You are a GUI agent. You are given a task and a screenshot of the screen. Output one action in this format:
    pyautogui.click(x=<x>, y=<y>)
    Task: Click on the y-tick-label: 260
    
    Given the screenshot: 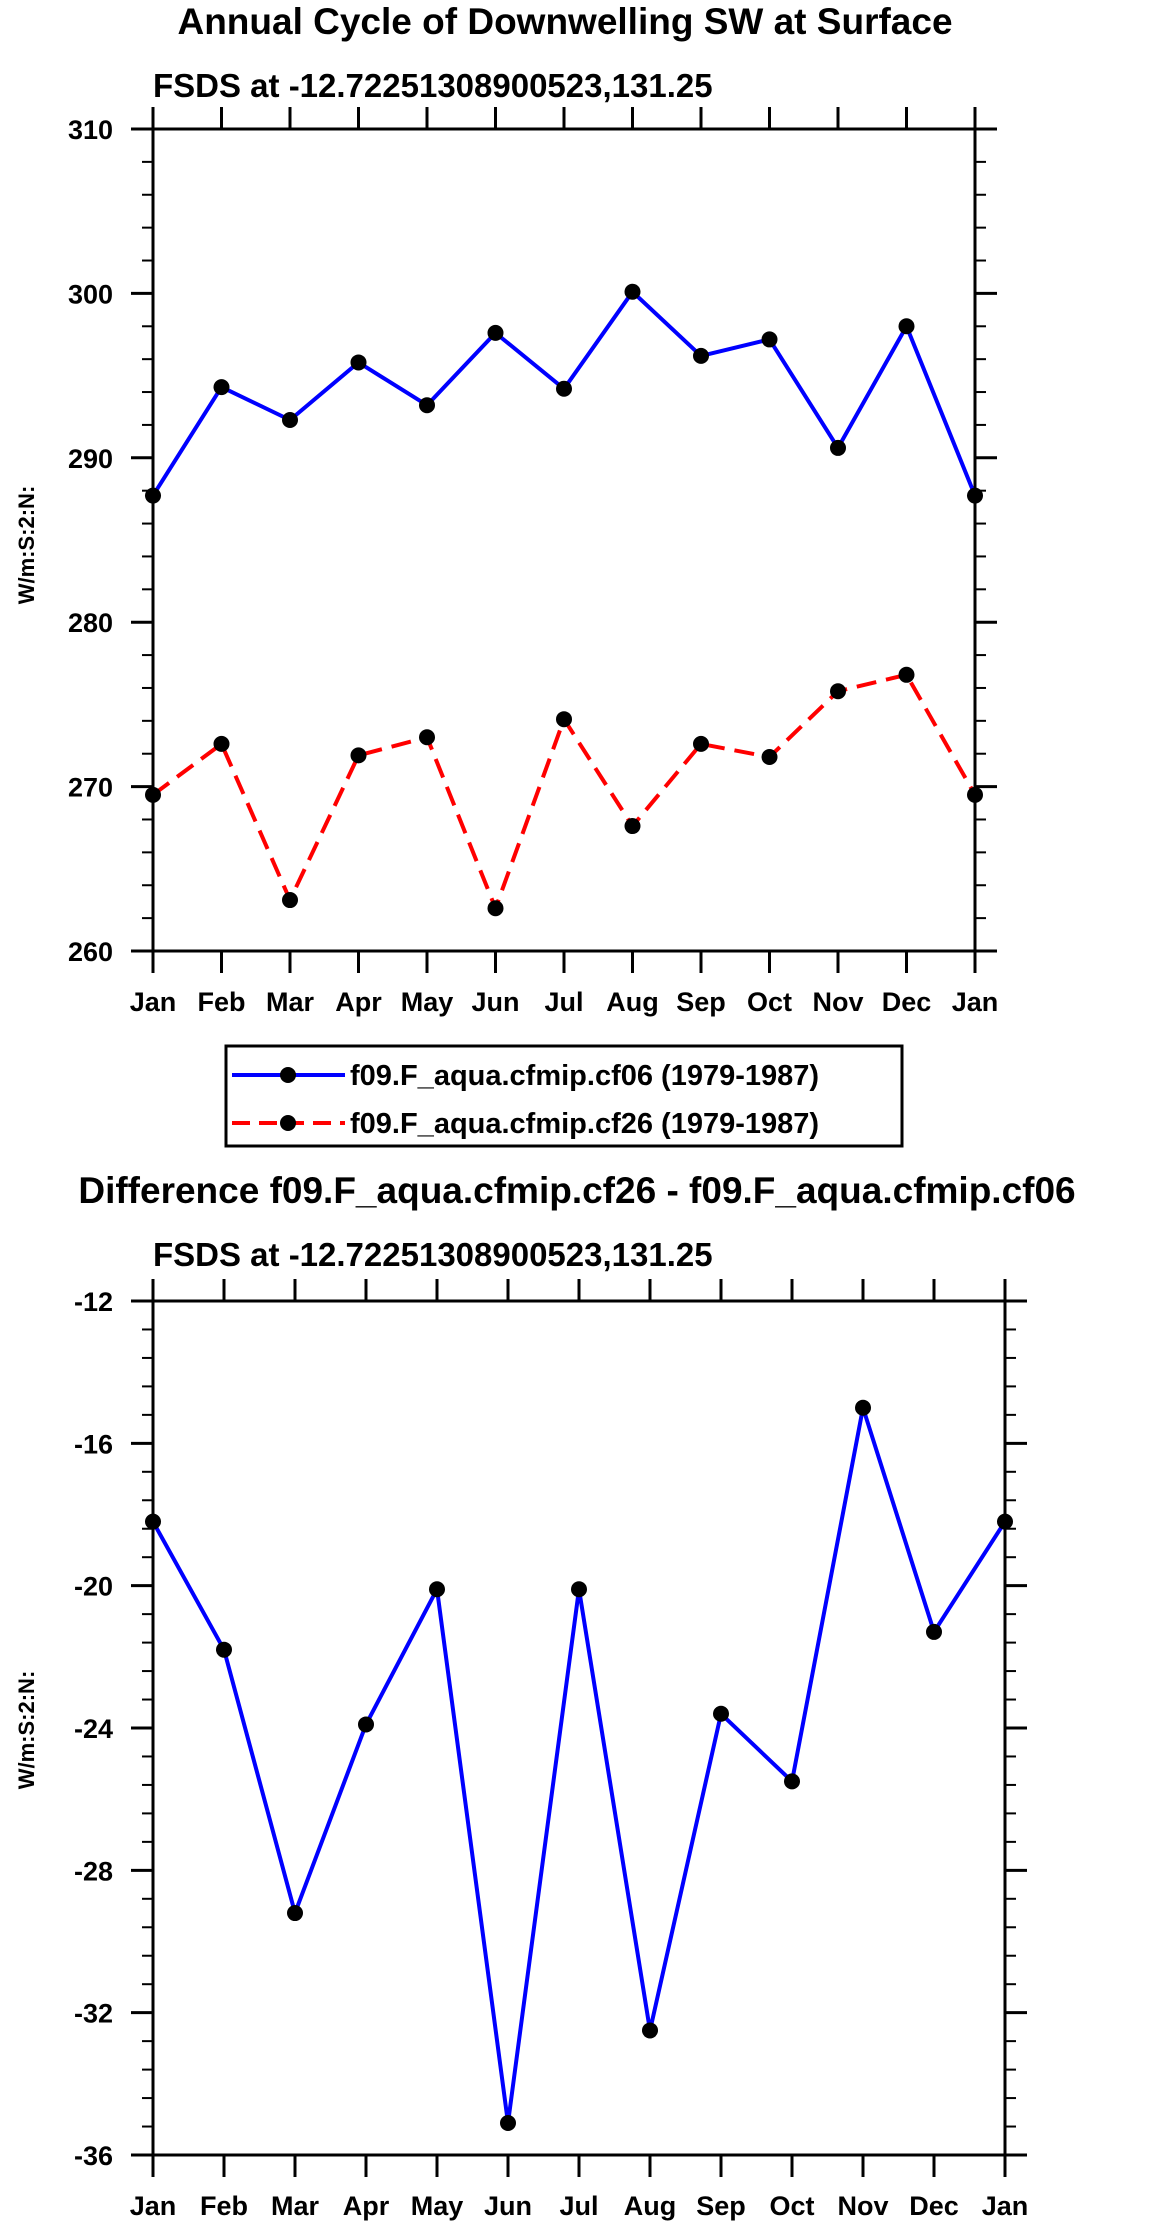 What is the action you would take?
    pyautogui.click(x=90, y=952)
    